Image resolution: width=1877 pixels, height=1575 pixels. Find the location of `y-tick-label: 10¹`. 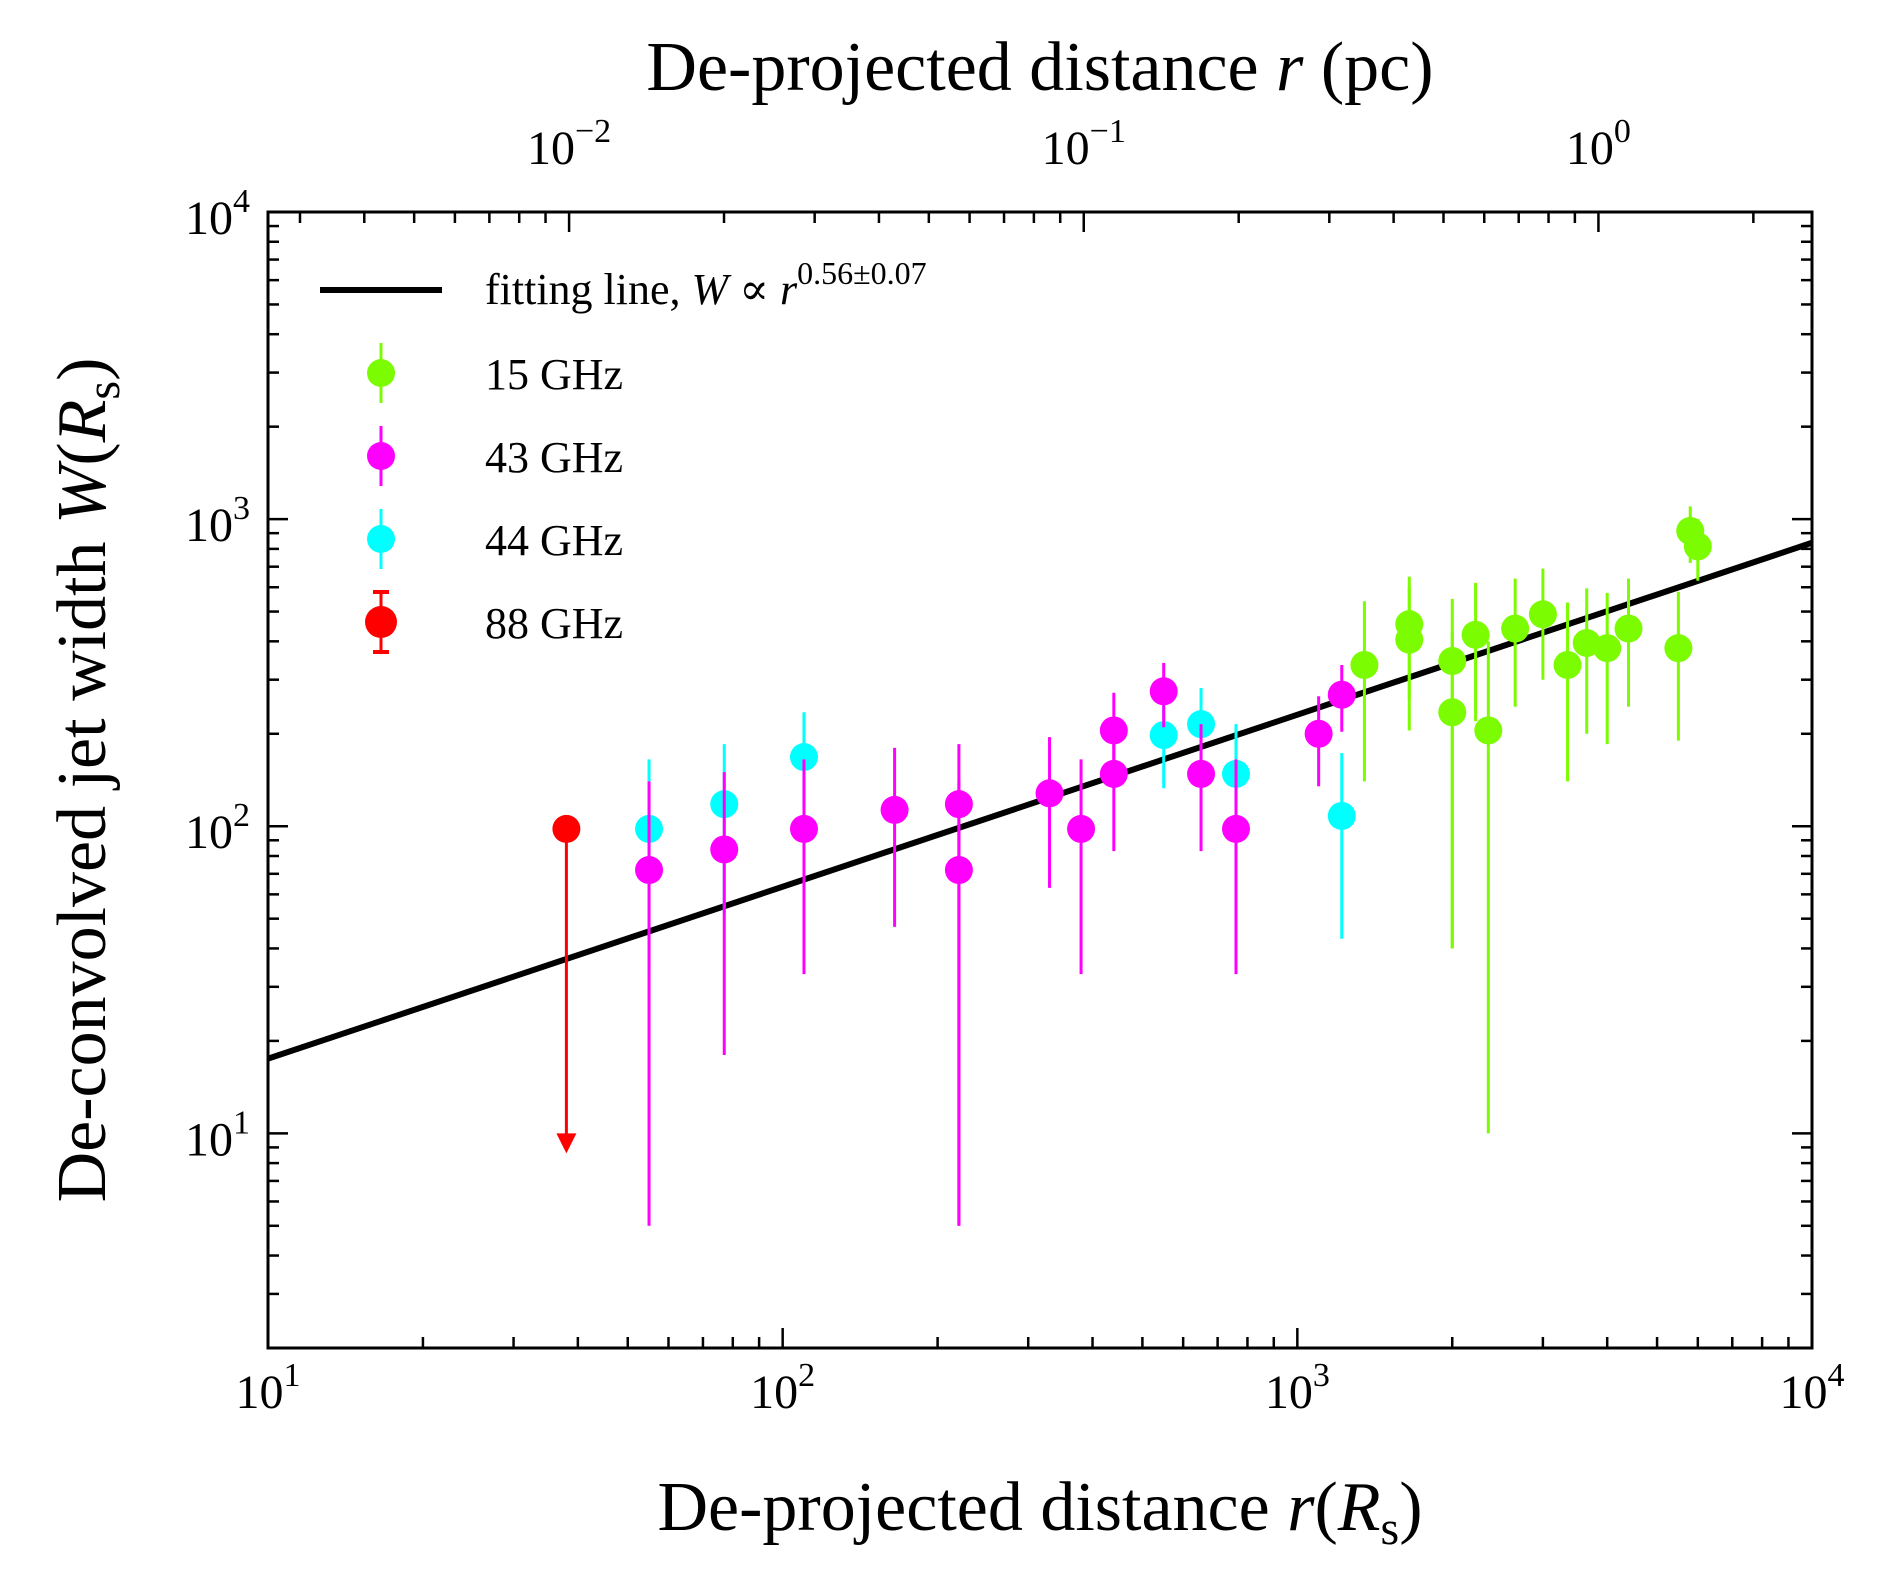

y-tick-label: 10¹ is located at coordinates (217, 1135).